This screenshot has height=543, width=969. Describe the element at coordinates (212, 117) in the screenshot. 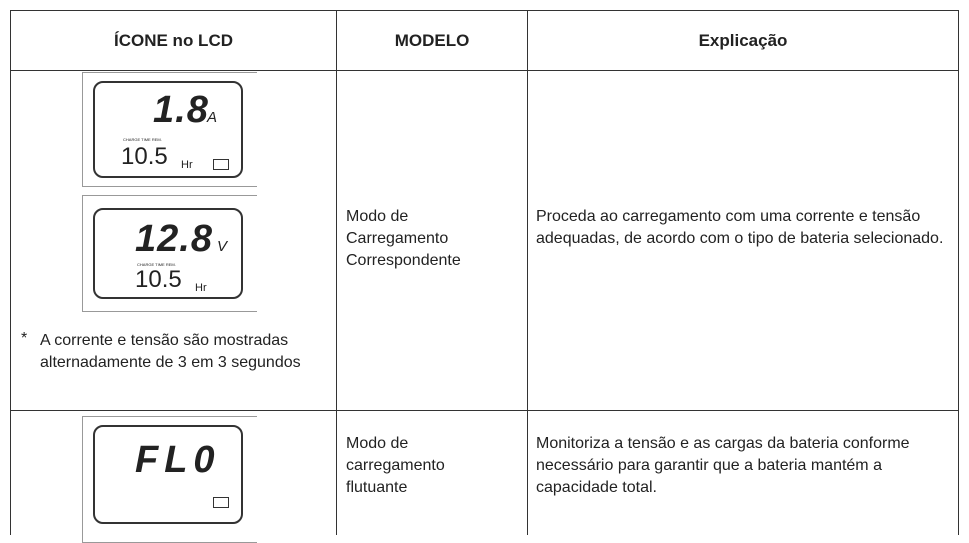

I see `lcd-unit: A` at that location.